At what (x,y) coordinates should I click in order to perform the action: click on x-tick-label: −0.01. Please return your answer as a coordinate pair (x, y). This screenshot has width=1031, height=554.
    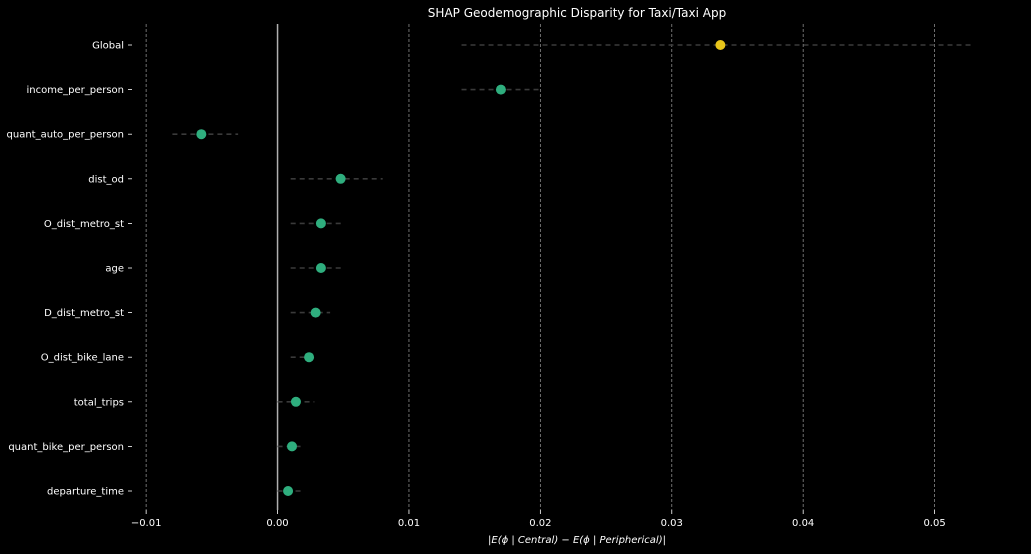
    Looking at the image, I should click on (146, 523).